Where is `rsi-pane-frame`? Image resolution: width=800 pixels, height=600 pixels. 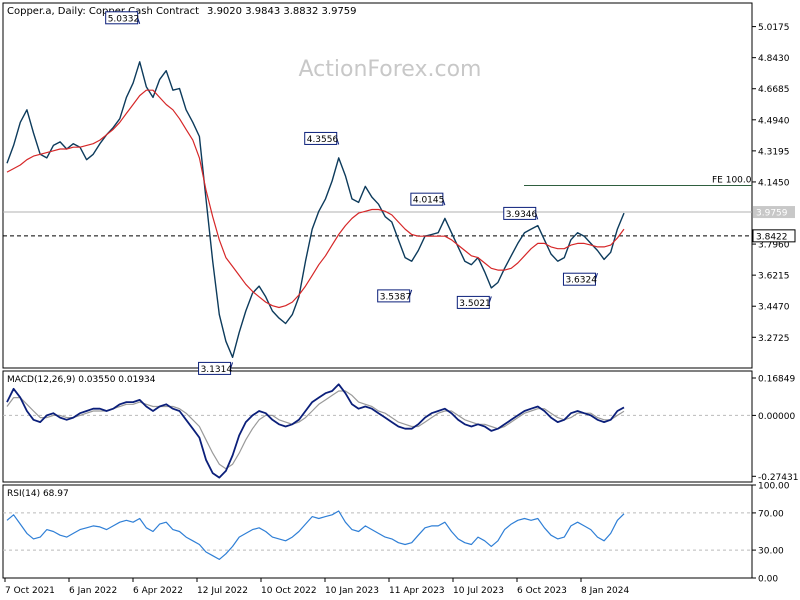
rsi-pane-frame is located at coordinates (377, 531).